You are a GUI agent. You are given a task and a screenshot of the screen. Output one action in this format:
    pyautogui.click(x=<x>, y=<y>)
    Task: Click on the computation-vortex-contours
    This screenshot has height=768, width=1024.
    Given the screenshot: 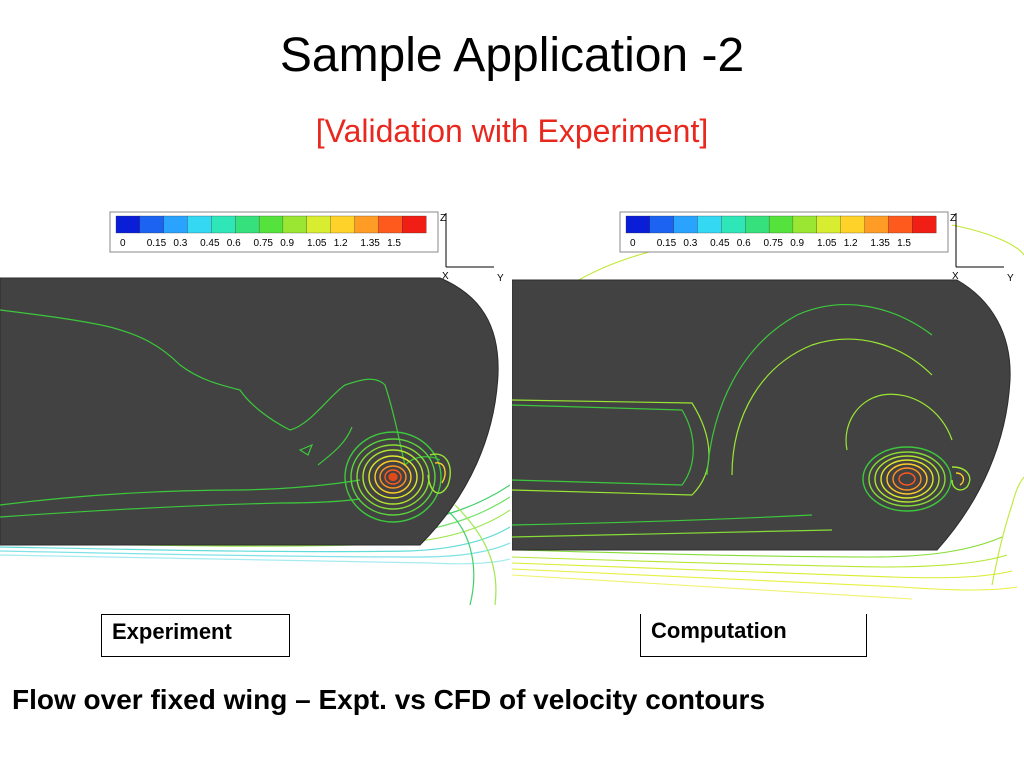 What is the action you would take?
    pyautogui.click(x=916, y=479)
    